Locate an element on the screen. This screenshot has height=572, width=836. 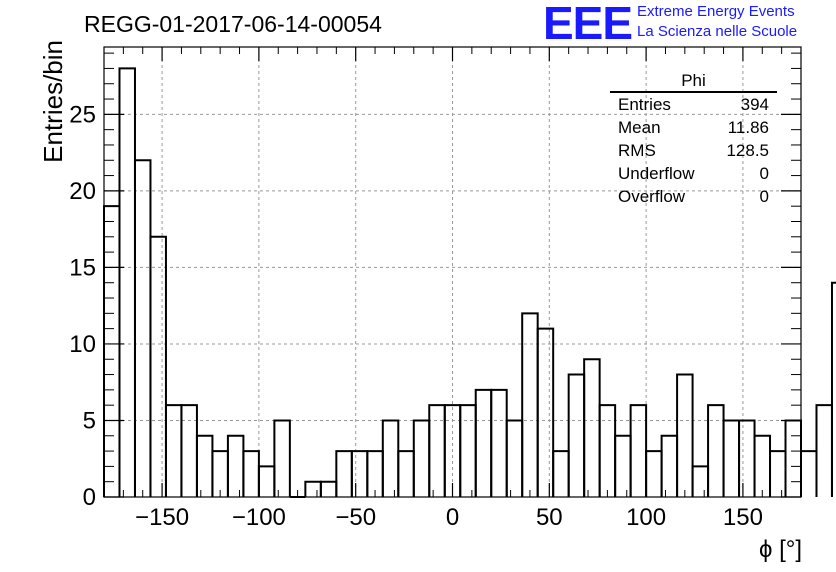
x-tick-label: −150 is located at coordinates (162, 517).